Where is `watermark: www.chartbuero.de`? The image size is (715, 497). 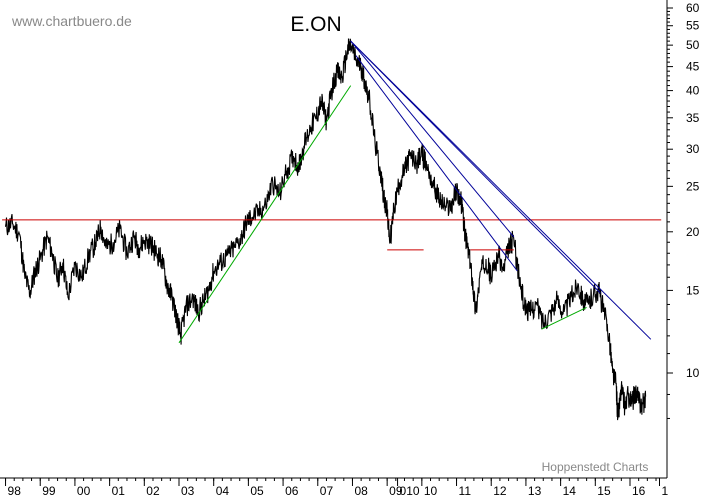 watermark: www.chartbuero.de is located at coordinates (71, 21).